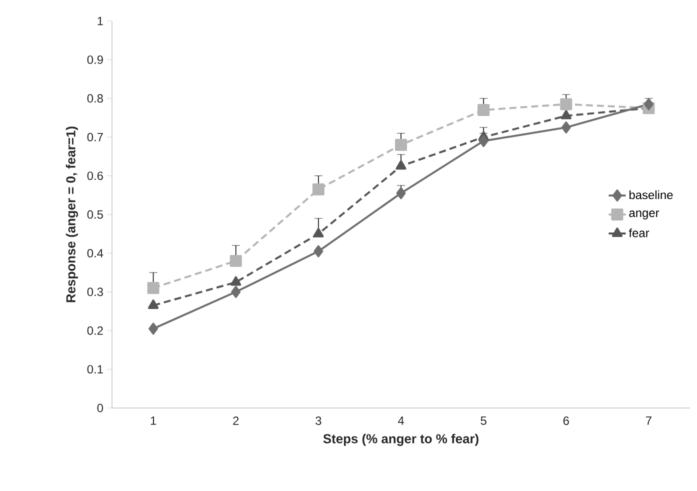 This screenshot has width=697, height=491. I want to click on x-tick-label: 7, so click(649, 420).